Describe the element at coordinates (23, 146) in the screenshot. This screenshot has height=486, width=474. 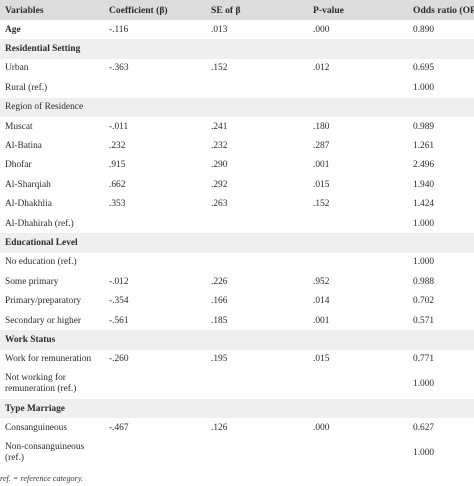
I see `cell-variable: Al-Batina` at that location.